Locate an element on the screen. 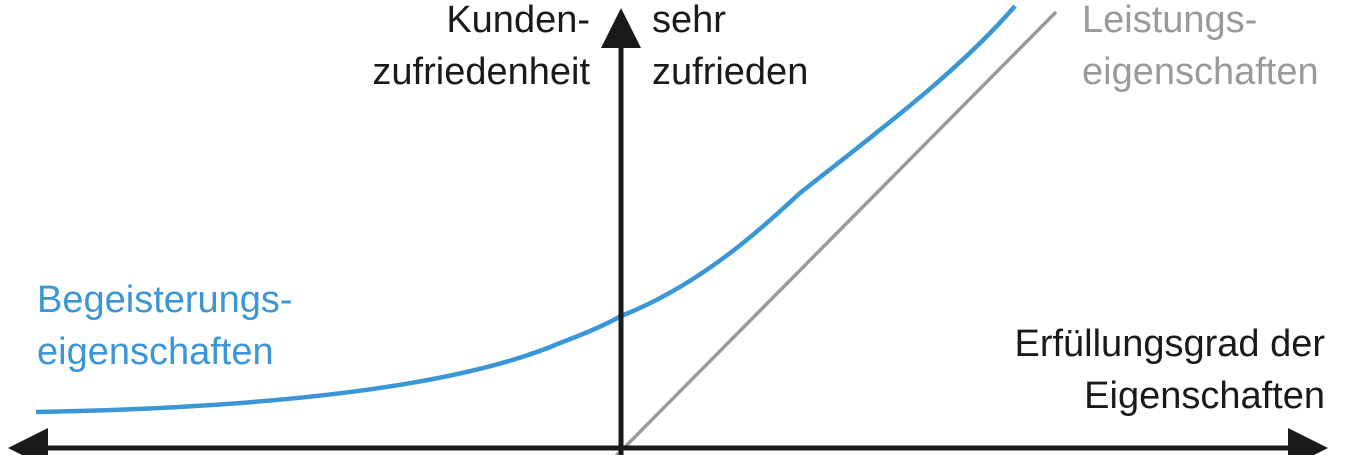 This screenshot has height=455, width=1366. excitement-label-line-1: Begeisterungs- is located at coordinates (165, 300).